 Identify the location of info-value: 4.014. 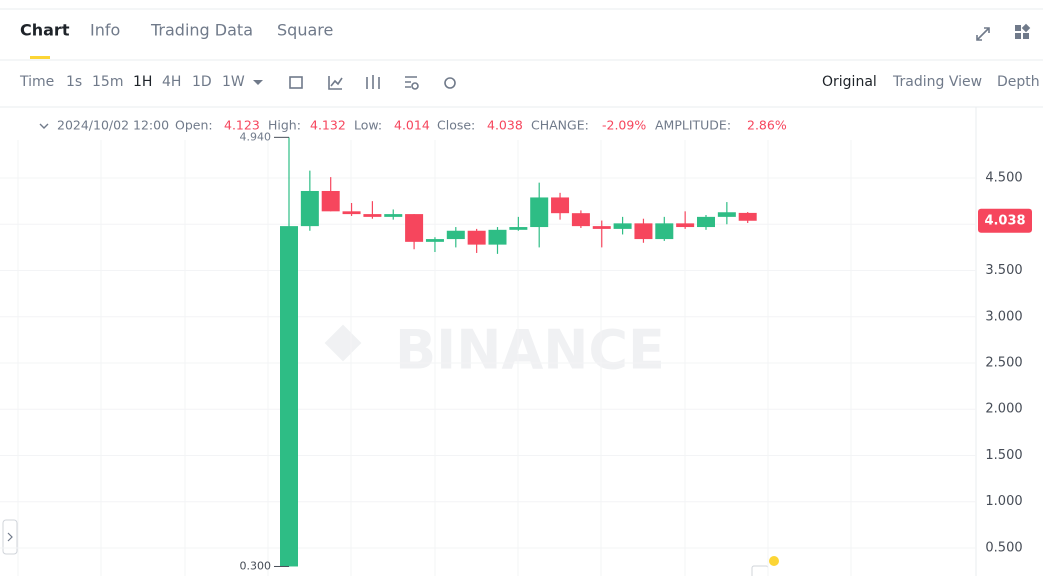
(412, 125).